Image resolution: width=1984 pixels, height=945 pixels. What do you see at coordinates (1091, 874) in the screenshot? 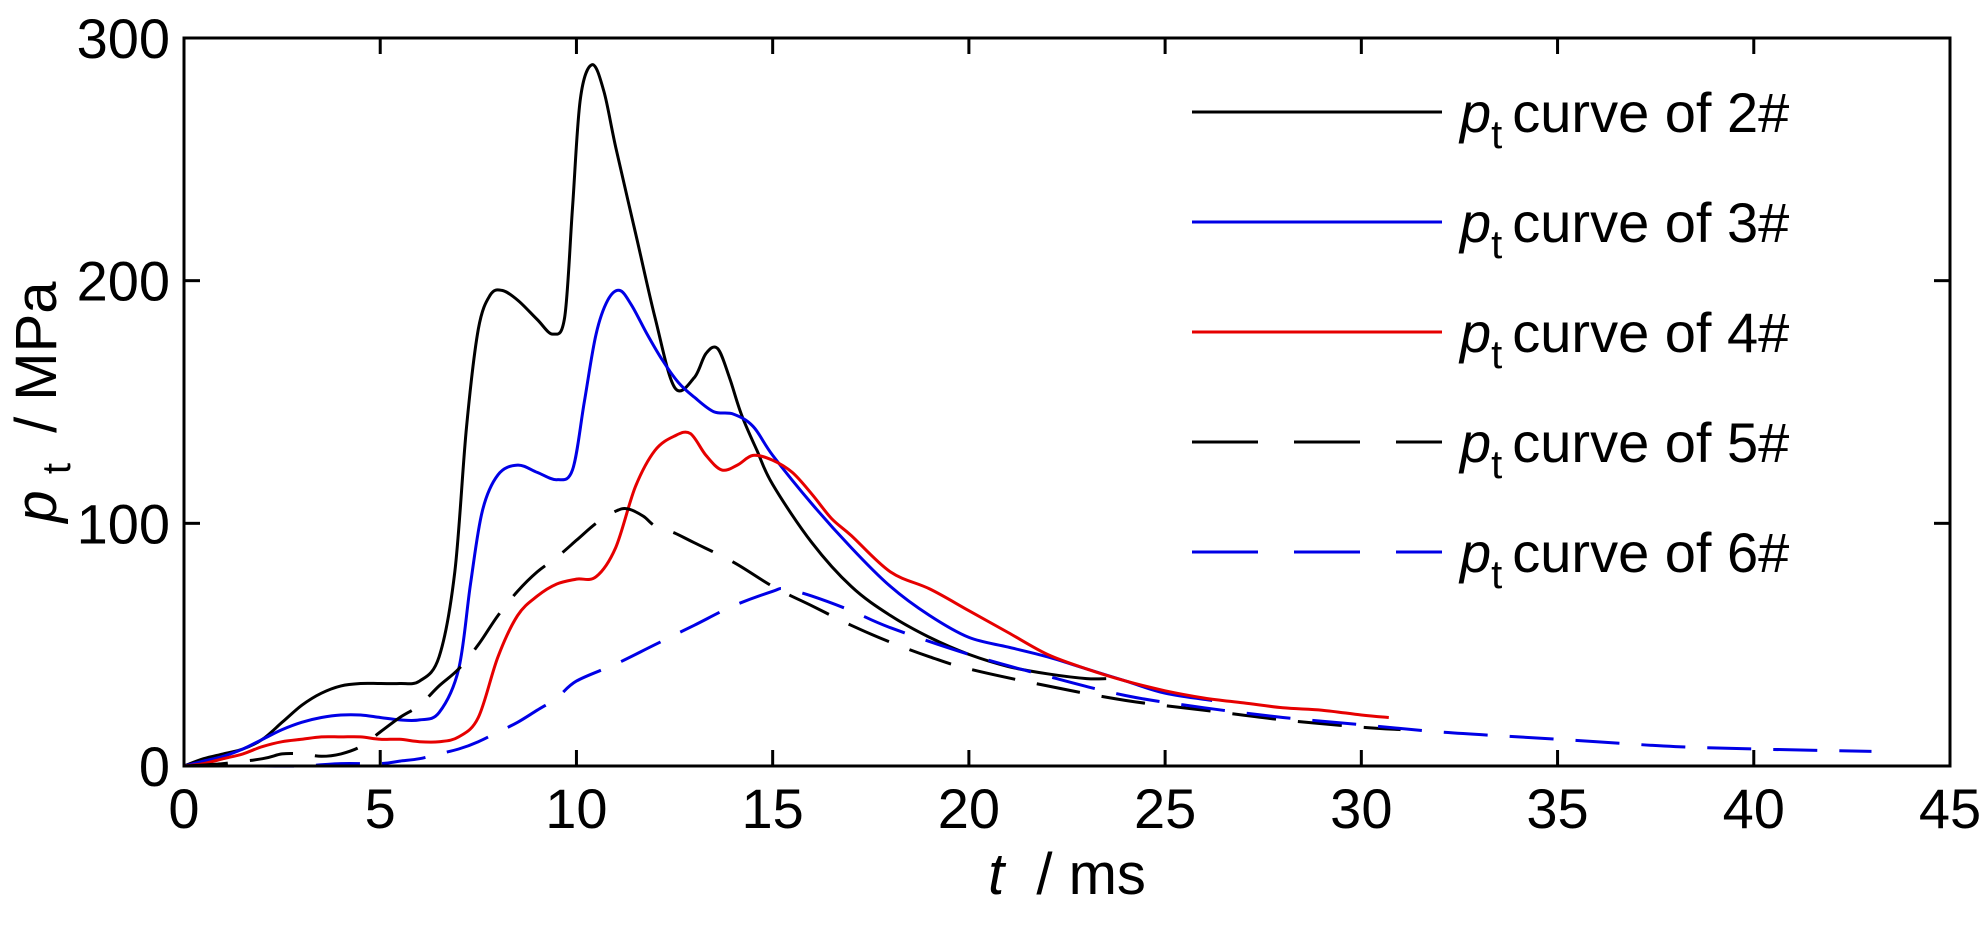
I see `x-axis-unit: / ms` at bounding box center [1091, 874].